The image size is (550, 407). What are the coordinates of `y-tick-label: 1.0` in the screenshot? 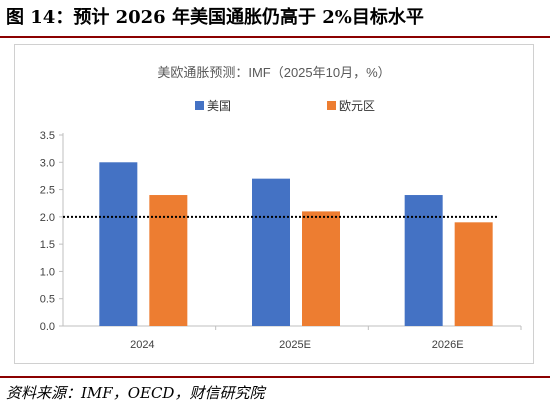 It's located at (47, 272).